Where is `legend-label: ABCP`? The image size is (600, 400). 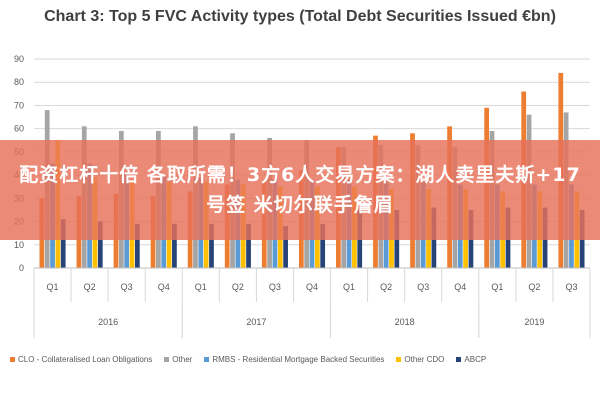
legend-label: ABCP is located at coordinates (475, 359).